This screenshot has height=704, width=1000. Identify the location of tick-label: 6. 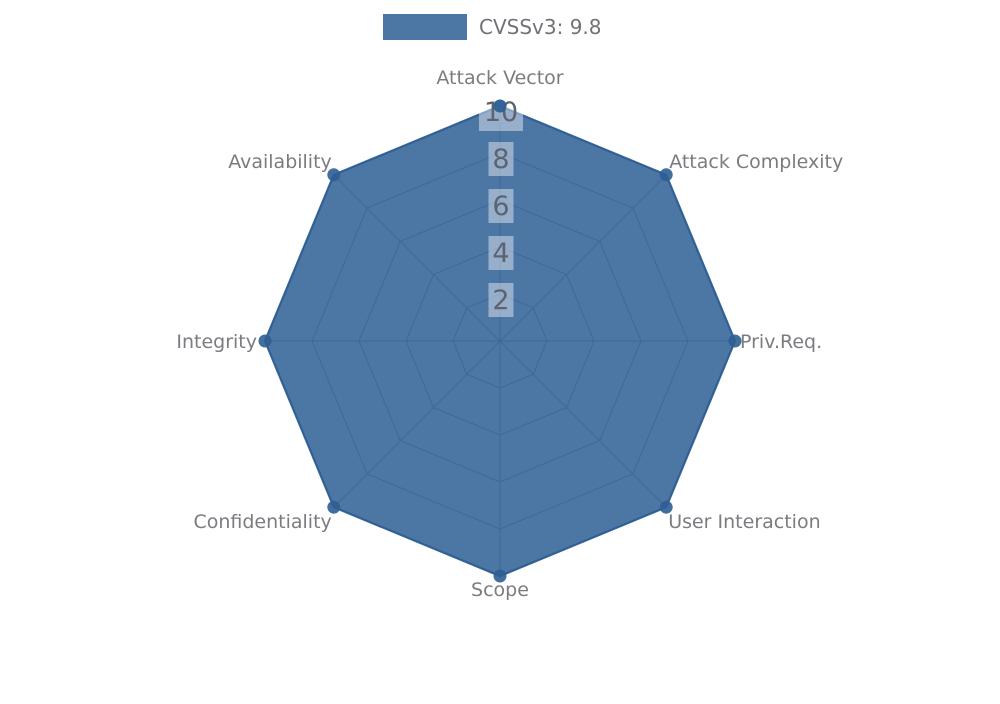
(500, 206).